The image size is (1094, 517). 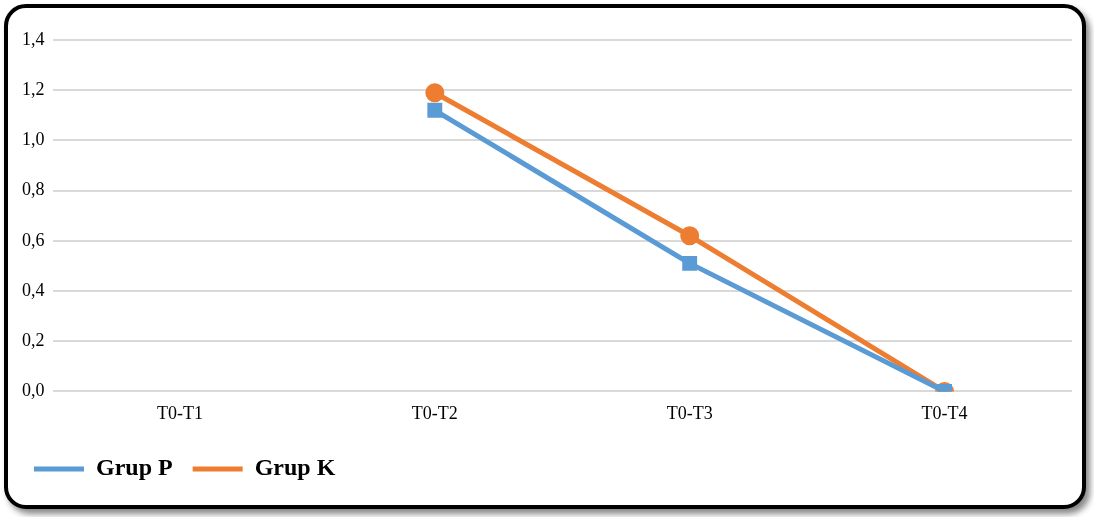 I want to click on legend-label: Grup K, so click(x=295, y=467).